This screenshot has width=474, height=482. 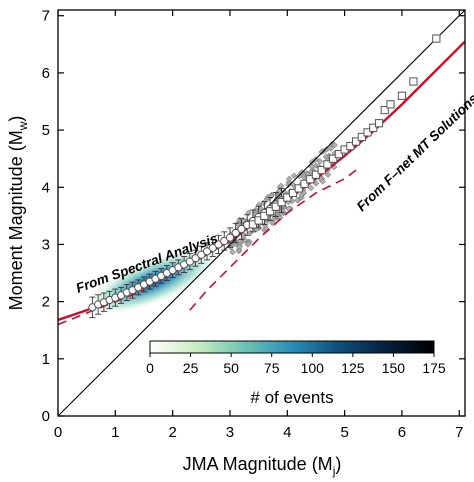 What do you see at coordinates (292, 347) in the screenshot?
I see `colorbar-gradient` at bounding box center [292, 347].